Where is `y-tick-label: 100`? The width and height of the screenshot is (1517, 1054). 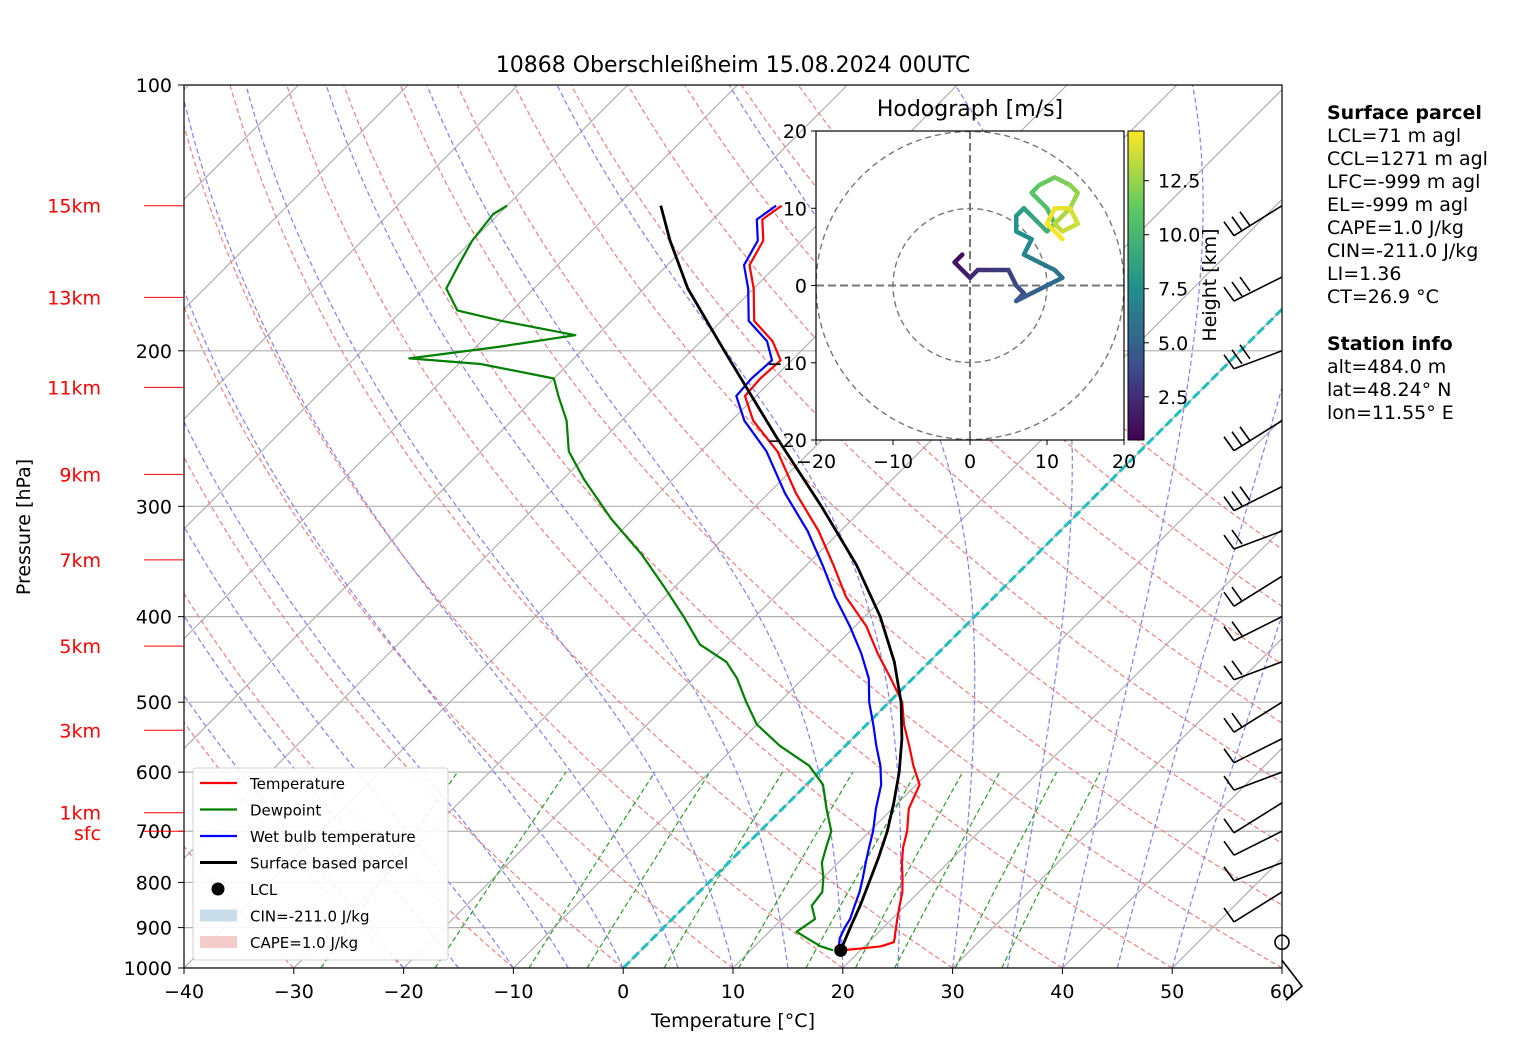 y-tick-label: 100 is located at coordinates (154, 86).